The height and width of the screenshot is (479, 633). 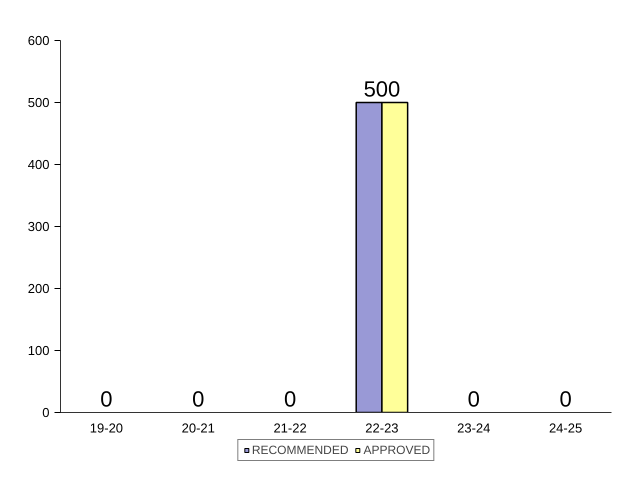 I want to click on legend-label: RECOMMENDED, so click(x=300, y=450).